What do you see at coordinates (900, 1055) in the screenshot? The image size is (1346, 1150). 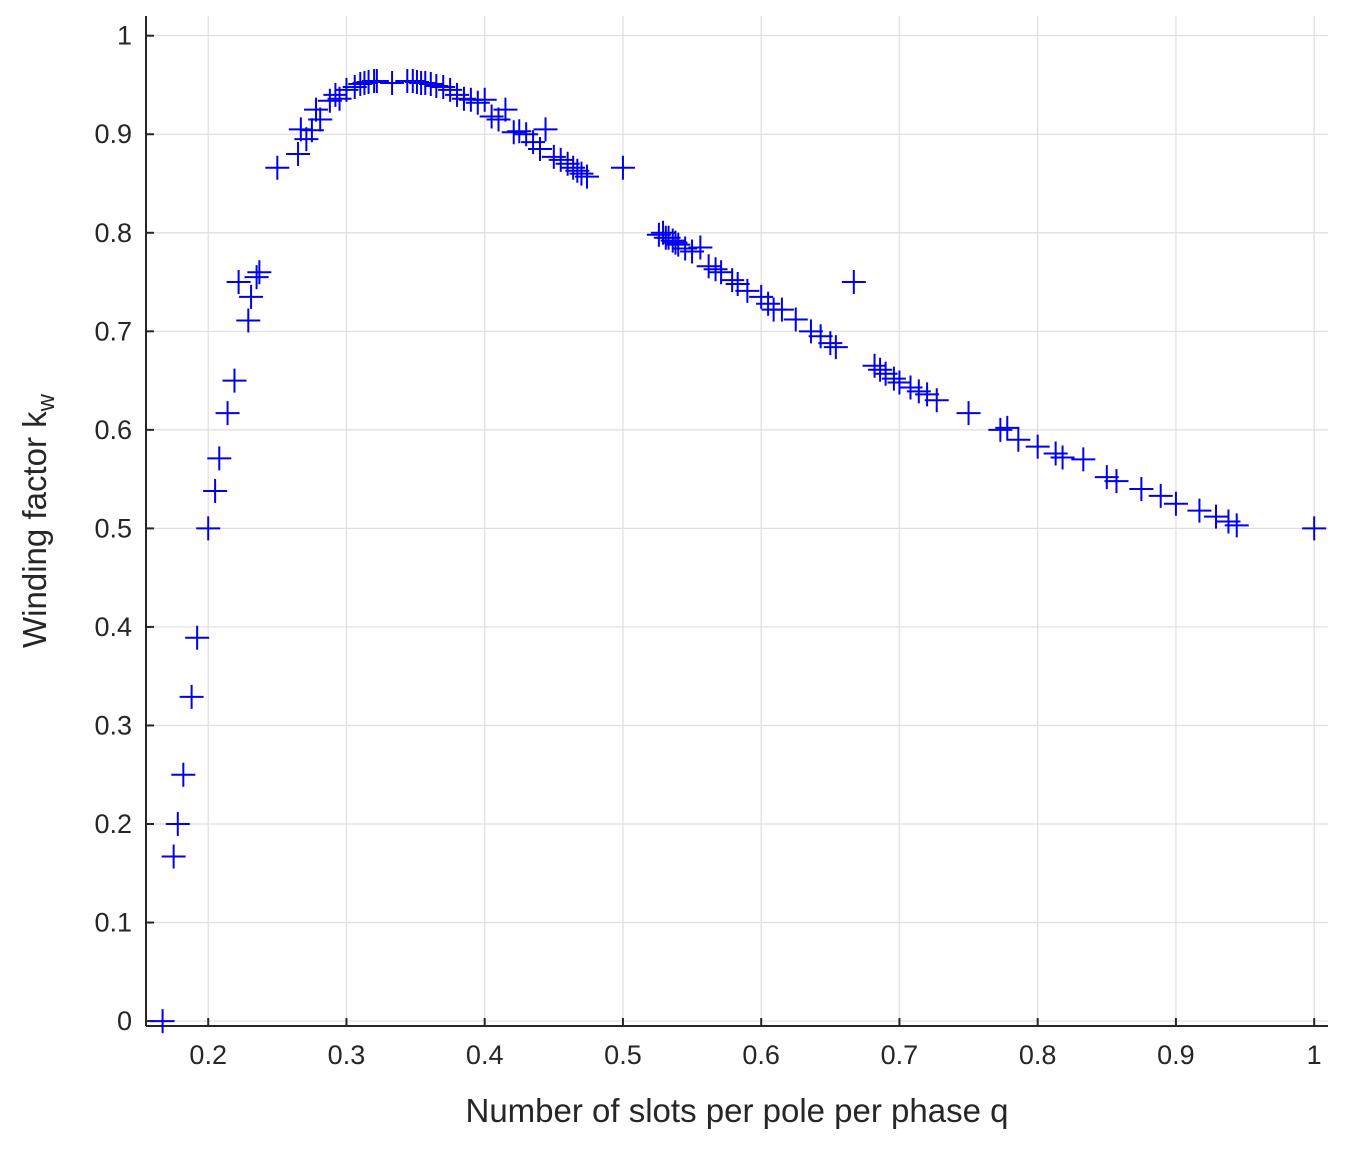 I see `x-tick-label: 0.7` at bounding box center [900, 1055].